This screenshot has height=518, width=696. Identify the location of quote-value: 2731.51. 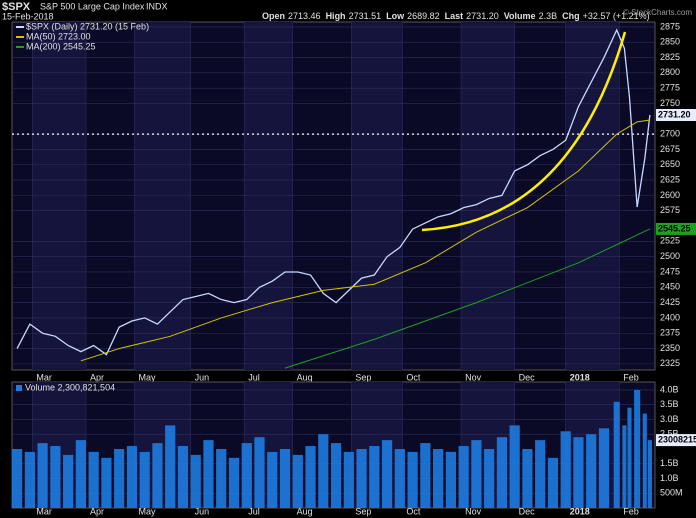
(365, 16).